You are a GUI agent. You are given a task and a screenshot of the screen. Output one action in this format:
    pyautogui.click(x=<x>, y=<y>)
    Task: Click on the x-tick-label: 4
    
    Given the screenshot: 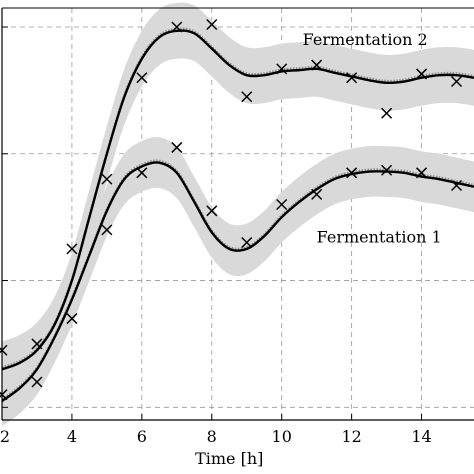 What is the action you would take?
    pyautogui.click(x=72, y=436)
    